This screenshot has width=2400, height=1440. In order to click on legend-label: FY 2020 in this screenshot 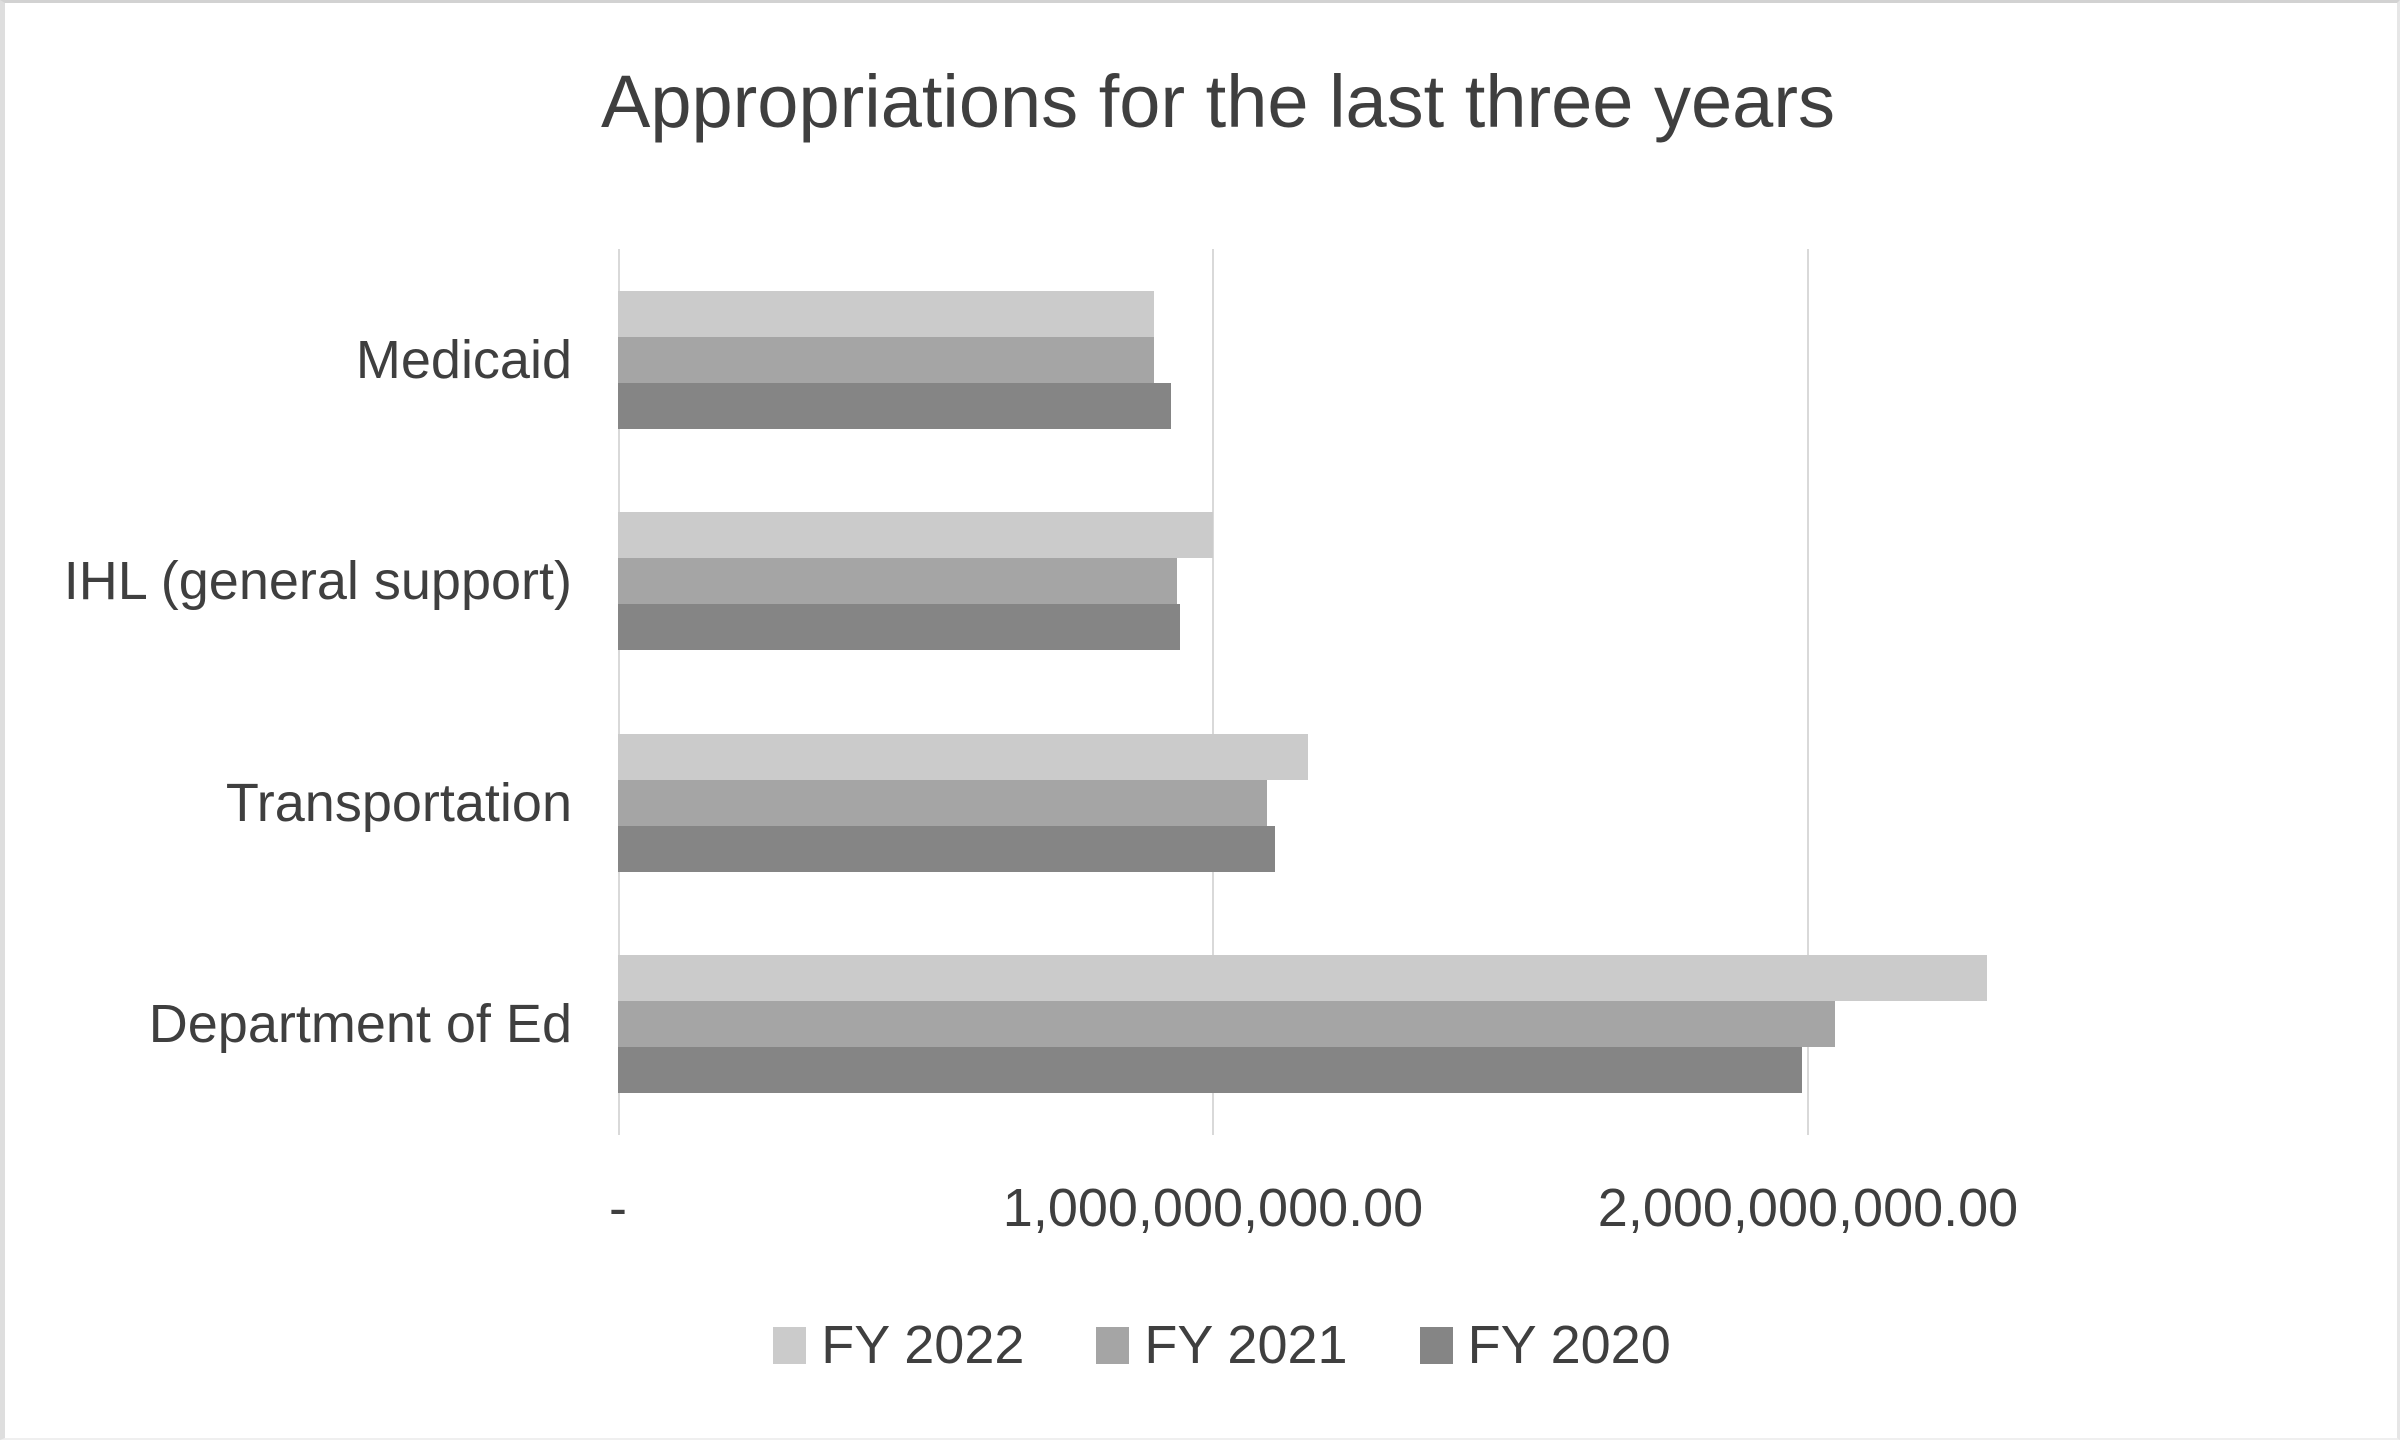, I will do `click(1569, 1345)`.